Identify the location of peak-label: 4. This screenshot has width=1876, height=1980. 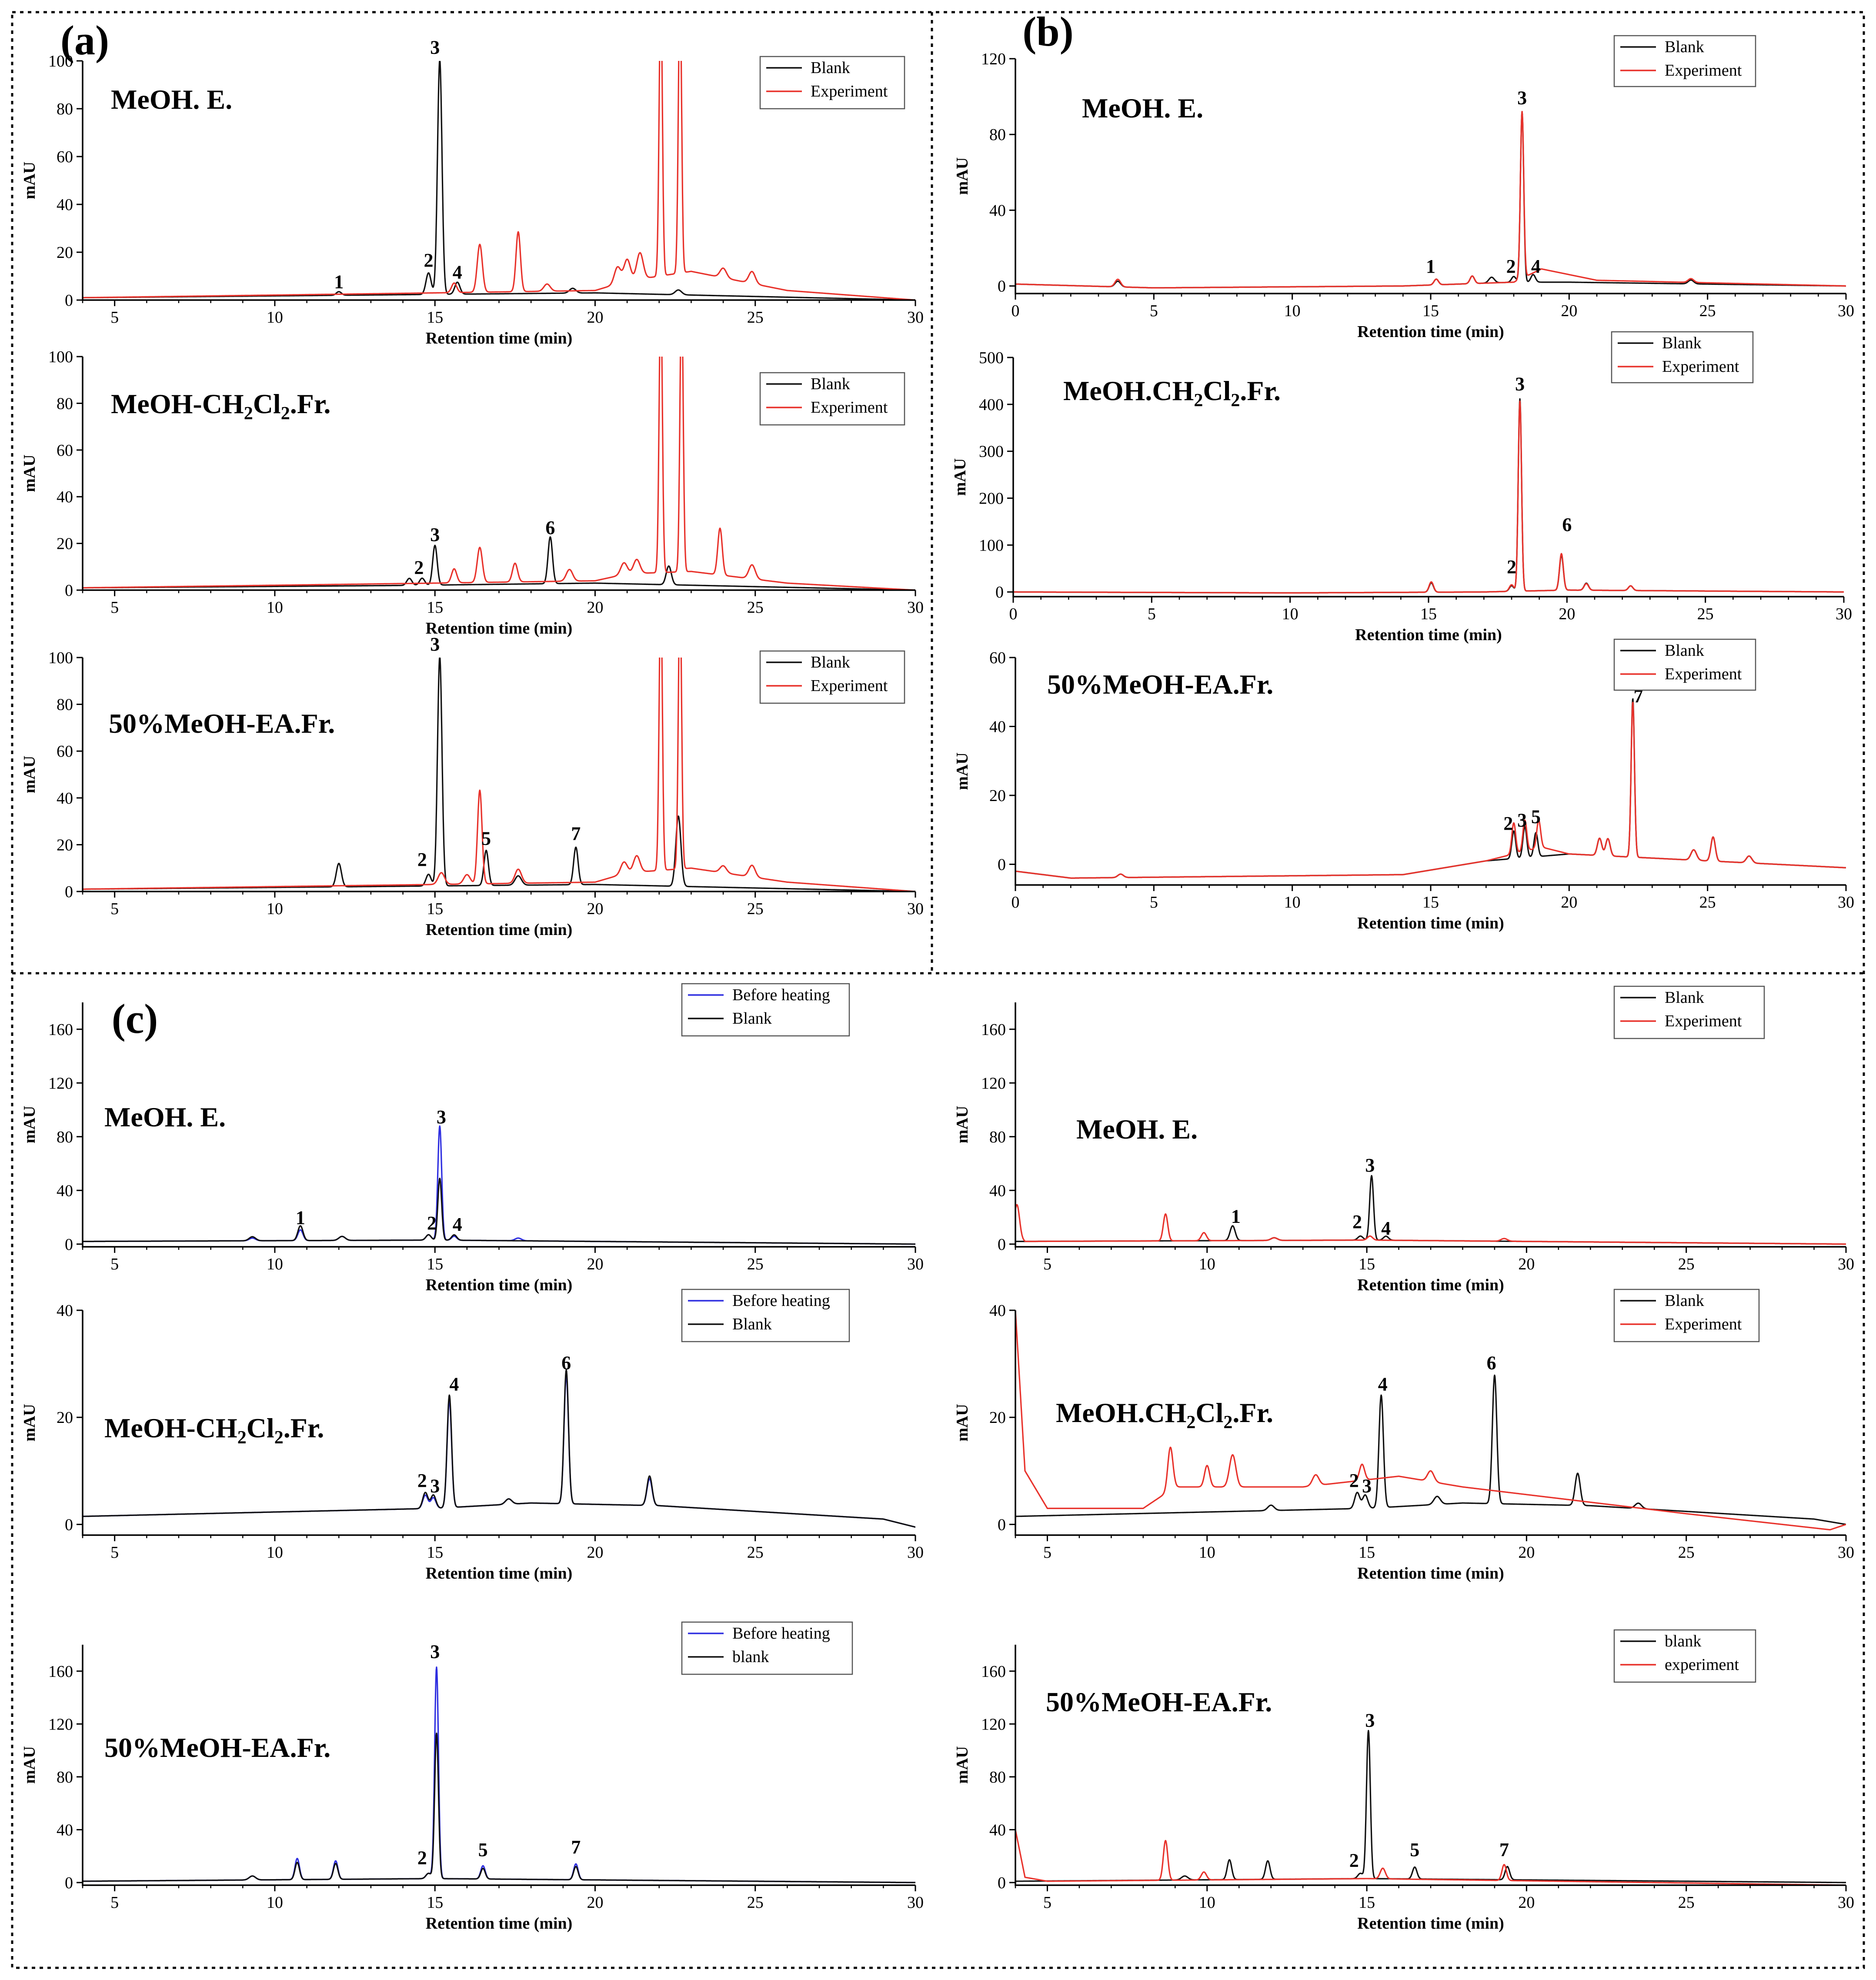
(1536, 266).